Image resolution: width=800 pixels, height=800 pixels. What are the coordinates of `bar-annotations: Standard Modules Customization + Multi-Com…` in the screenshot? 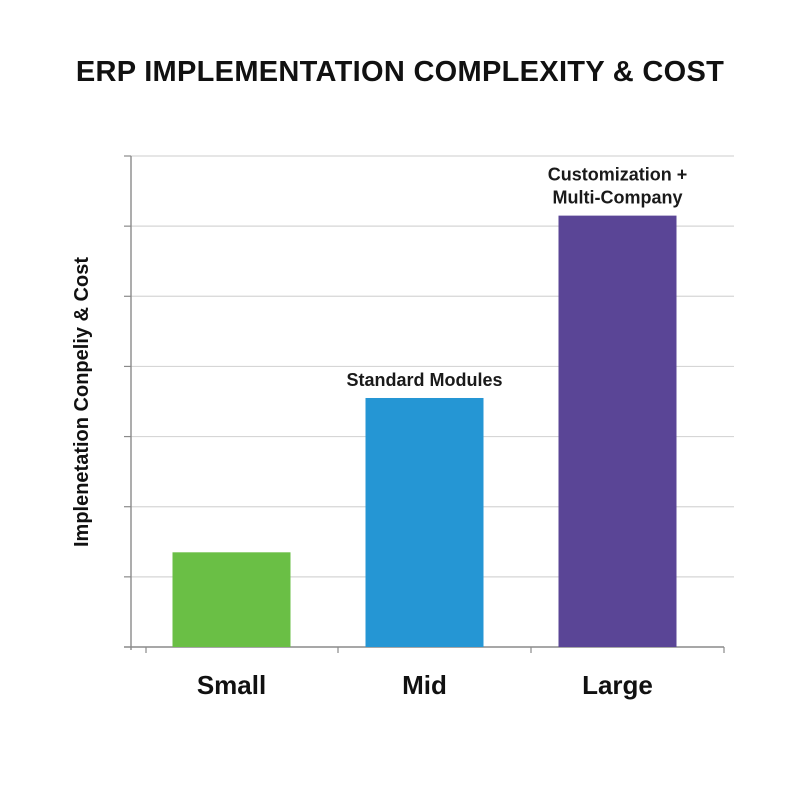 It's located at (516, 277).